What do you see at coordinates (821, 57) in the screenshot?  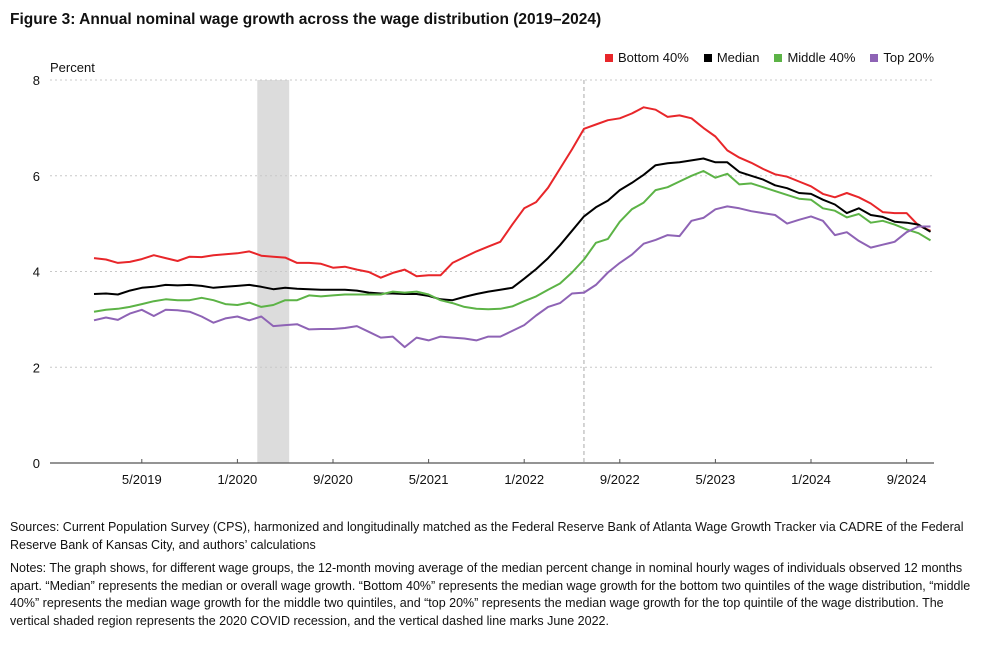 I see `legend-label-middle-40: Middle 40%` at bounding box center [821, 57].